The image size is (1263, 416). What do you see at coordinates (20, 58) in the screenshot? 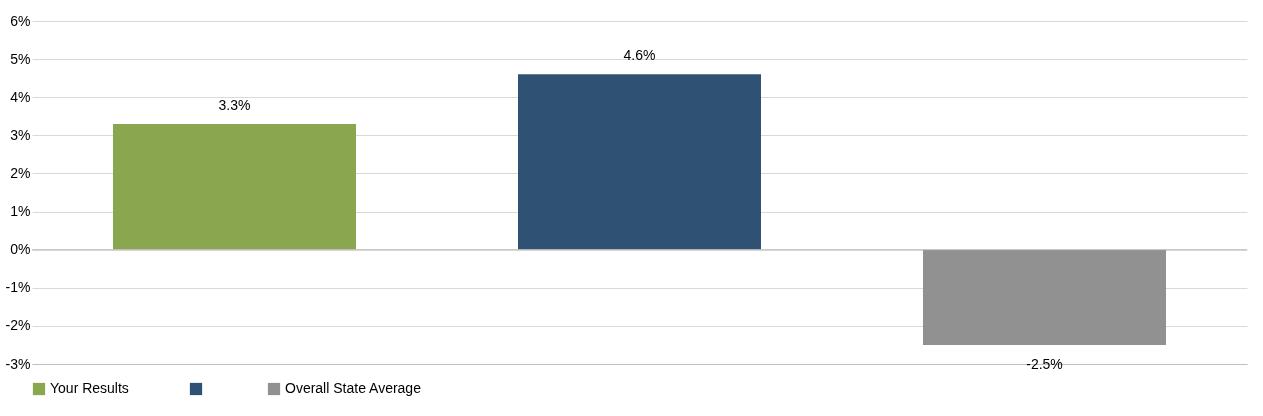
I see `y-tick-label: 5%` at bounding box center [20, 58].